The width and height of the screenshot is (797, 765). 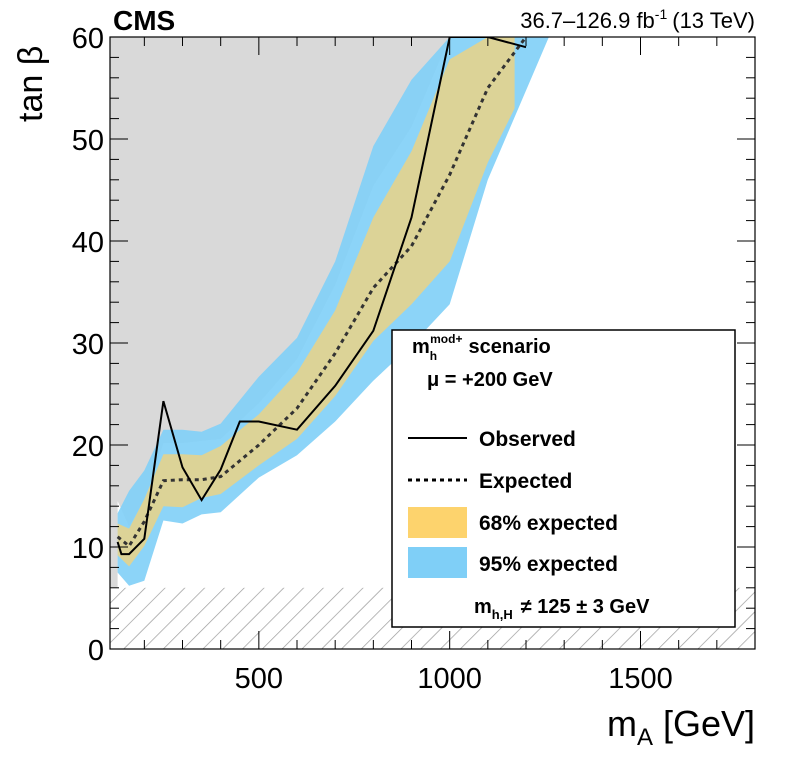 What do you see at coordinates (527, 439) in the screenshot?
I see `legend-label-observed: Observed` at bounding box center [527, 439].